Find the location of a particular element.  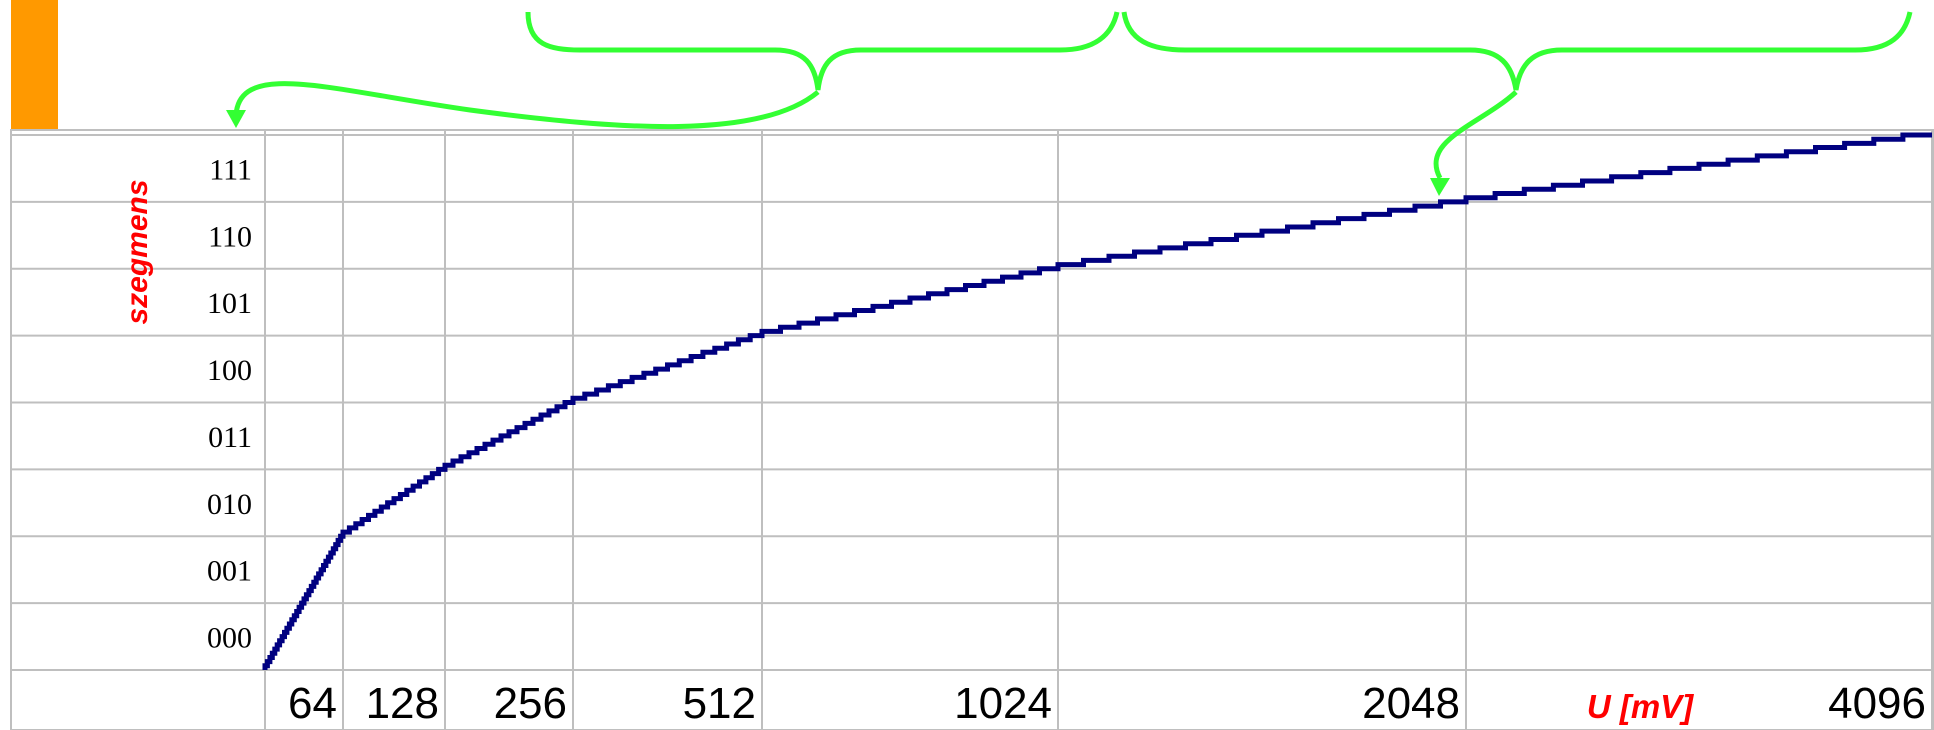

x-tick-label: 512 is located at coordinates (719, 703).